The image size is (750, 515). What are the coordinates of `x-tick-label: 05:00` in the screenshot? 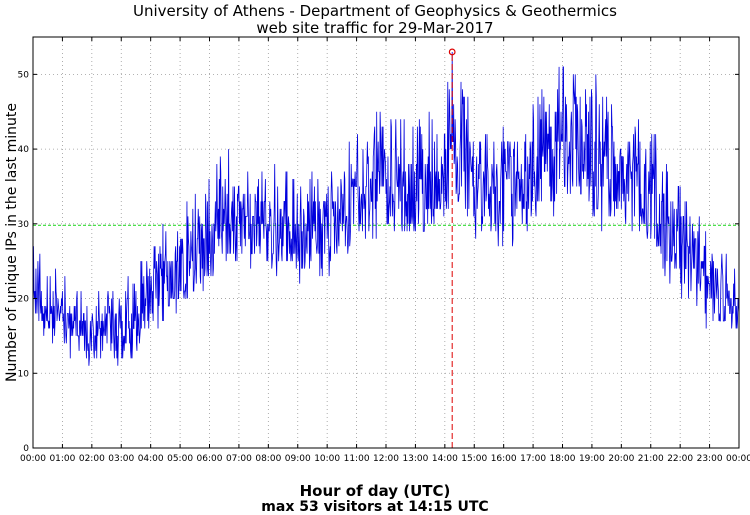 It's located at (180, 459).